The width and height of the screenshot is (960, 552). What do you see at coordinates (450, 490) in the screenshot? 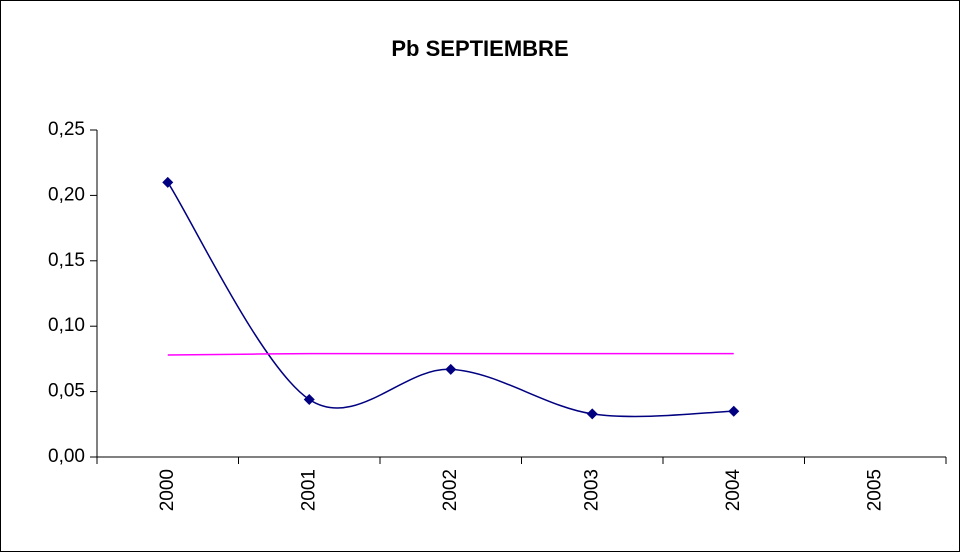
I see `x-tick-label: 2002` at bounding box center [450, 490].